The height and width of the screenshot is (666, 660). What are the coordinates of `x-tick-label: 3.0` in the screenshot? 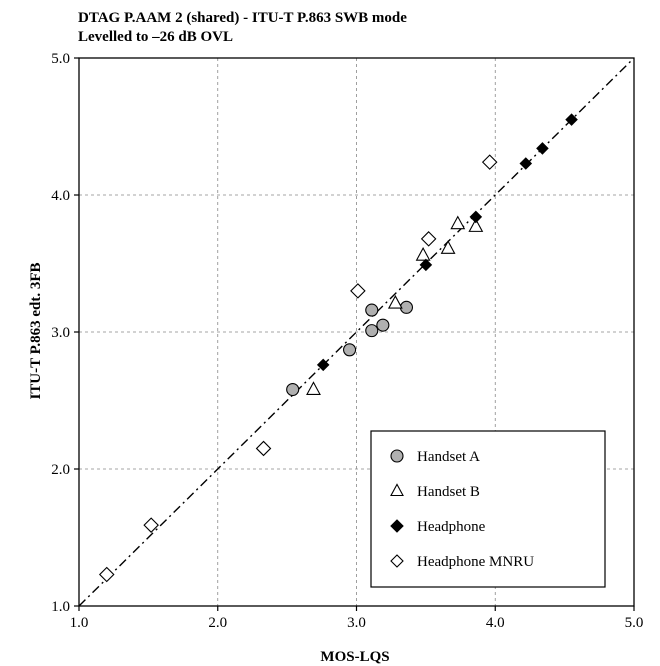 It's located at (356, 623).